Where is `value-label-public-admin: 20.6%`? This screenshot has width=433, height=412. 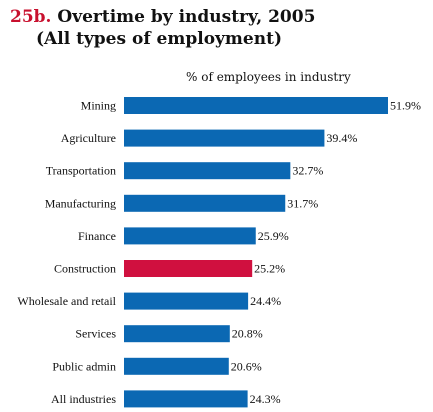
value-label-public-admin: 20.6% is located at coordinates (246, 366).